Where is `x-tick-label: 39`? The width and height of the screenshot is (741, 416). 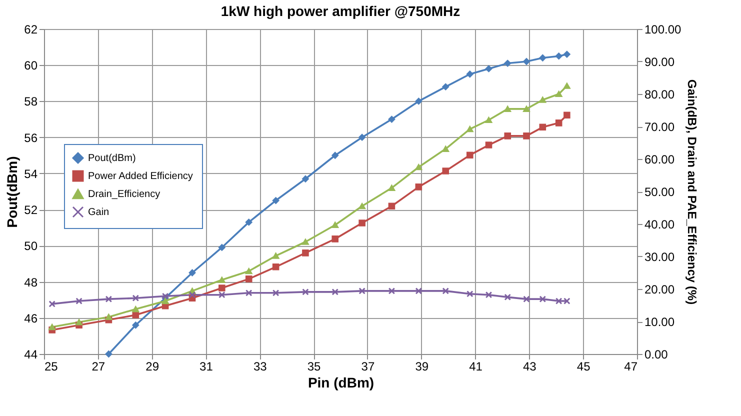
x-tick-label: 39 is located at coordinates (422, 367).